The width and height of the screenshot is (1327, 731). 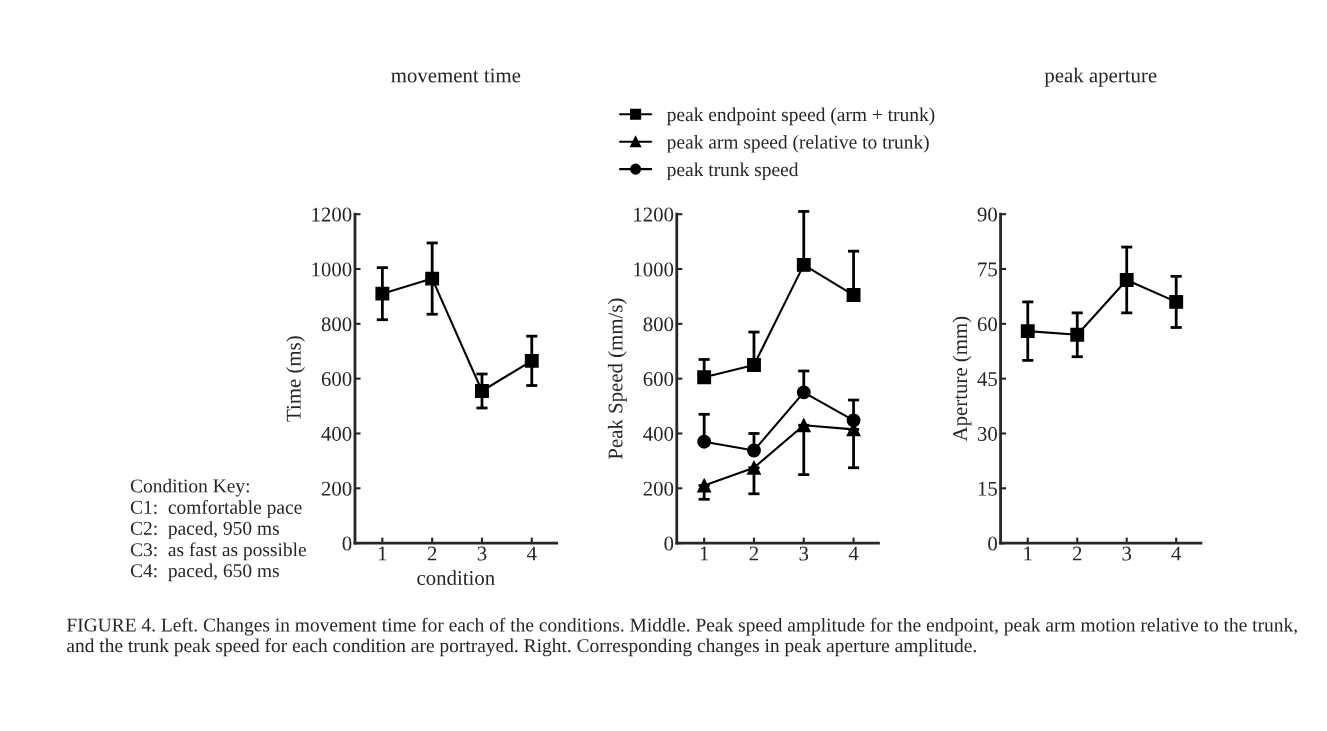 What do you see at coordinates (681, 637) in the screenshot?
I see `caption: FIGURE 4. Left. Changes in movement time for each of the conditions. Middle. Peak speed amplitude for the endpoint, peak arm motion relative to the trunk, and the trunk peak speed for each condition are portrayed. Right. Corresponding changes in peak aperture amplitude.` at bounding box center [681, 637].